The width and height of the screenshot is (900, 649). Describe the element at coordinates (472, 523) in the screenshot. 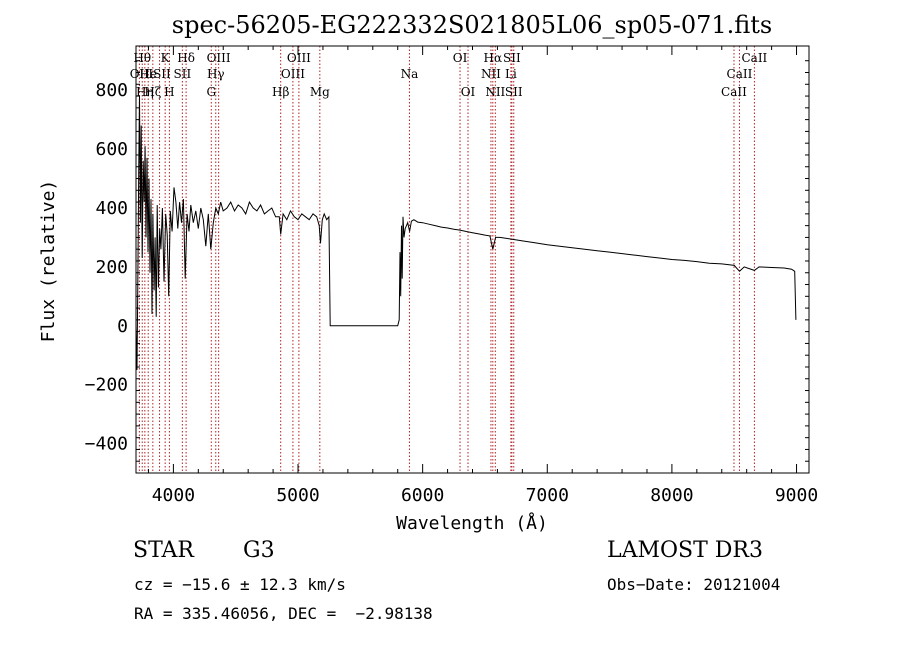

I see `x-axis-label: Wavelength (Å)` at that location.